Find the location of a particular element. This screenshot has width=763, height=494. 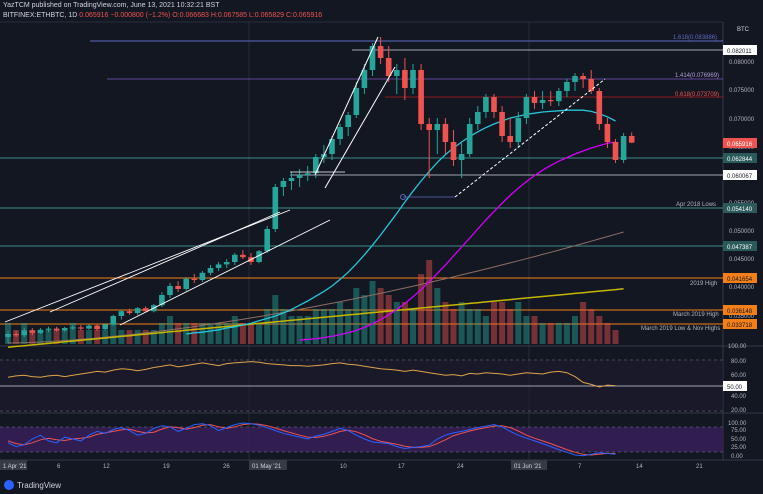

rsi-line is located at coordinates (311, 374).